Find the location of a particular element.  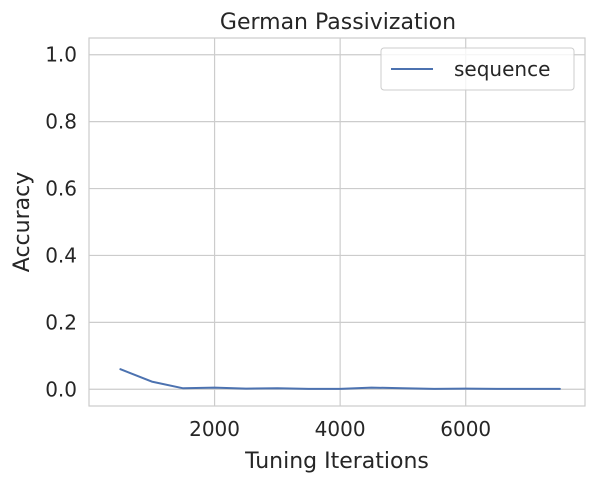

legend: sequence is located at coordinates (477, 69).